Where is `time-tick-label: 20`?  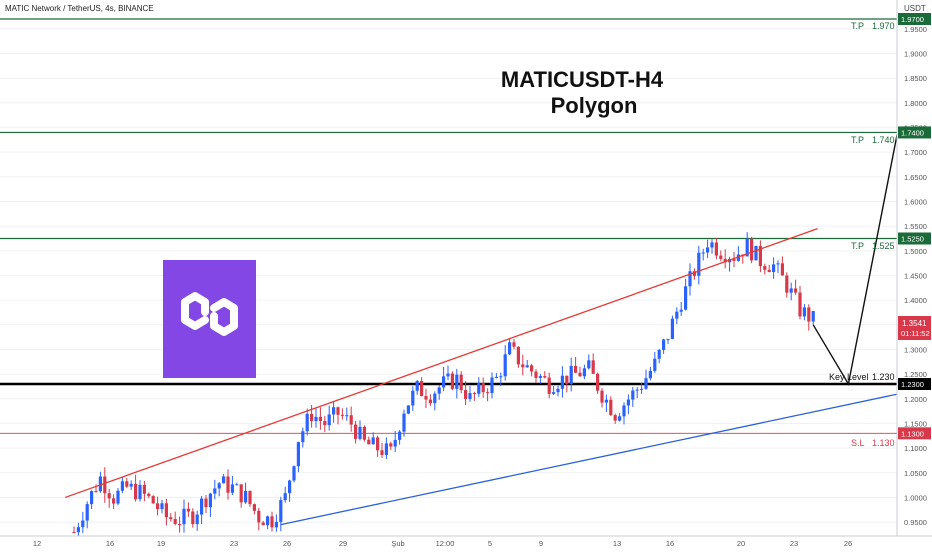
time-tick-label: 20 is located at coordinates (741, 543).